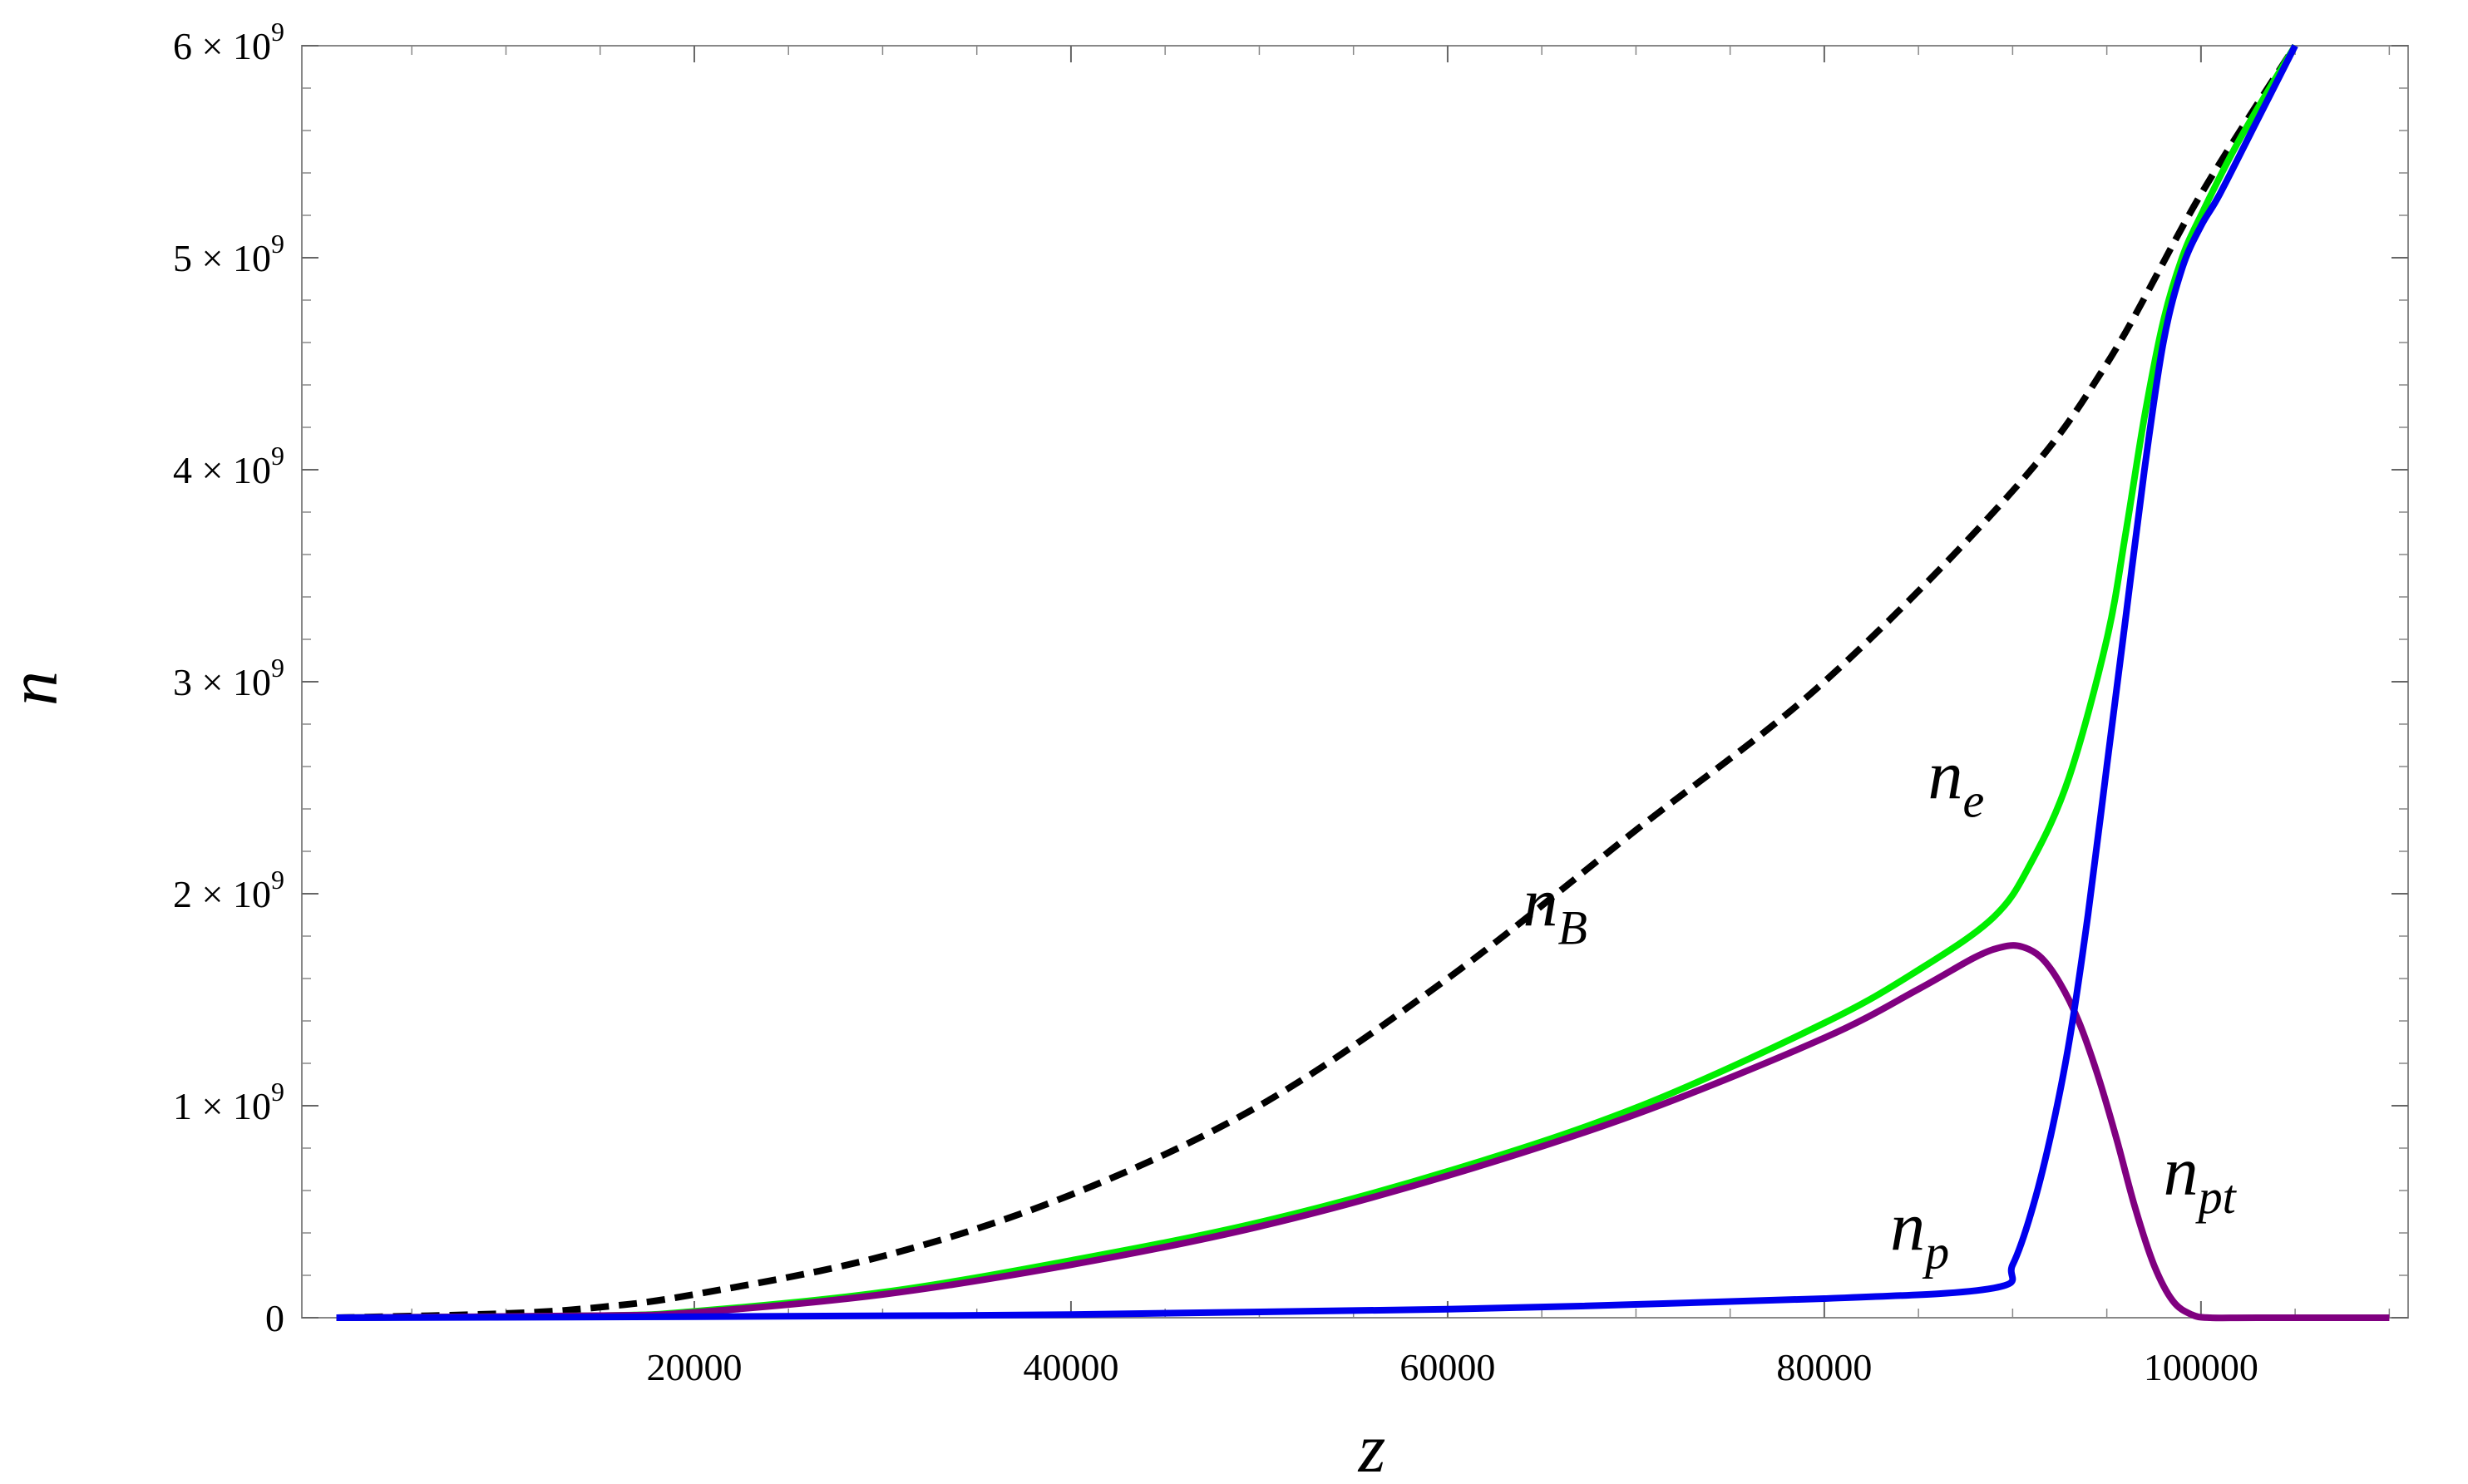  What do you see at coordinates (1447, 1367) in the screenshot?
I see `x-tick-label: 60000` at bounding box center [1447, 1367].